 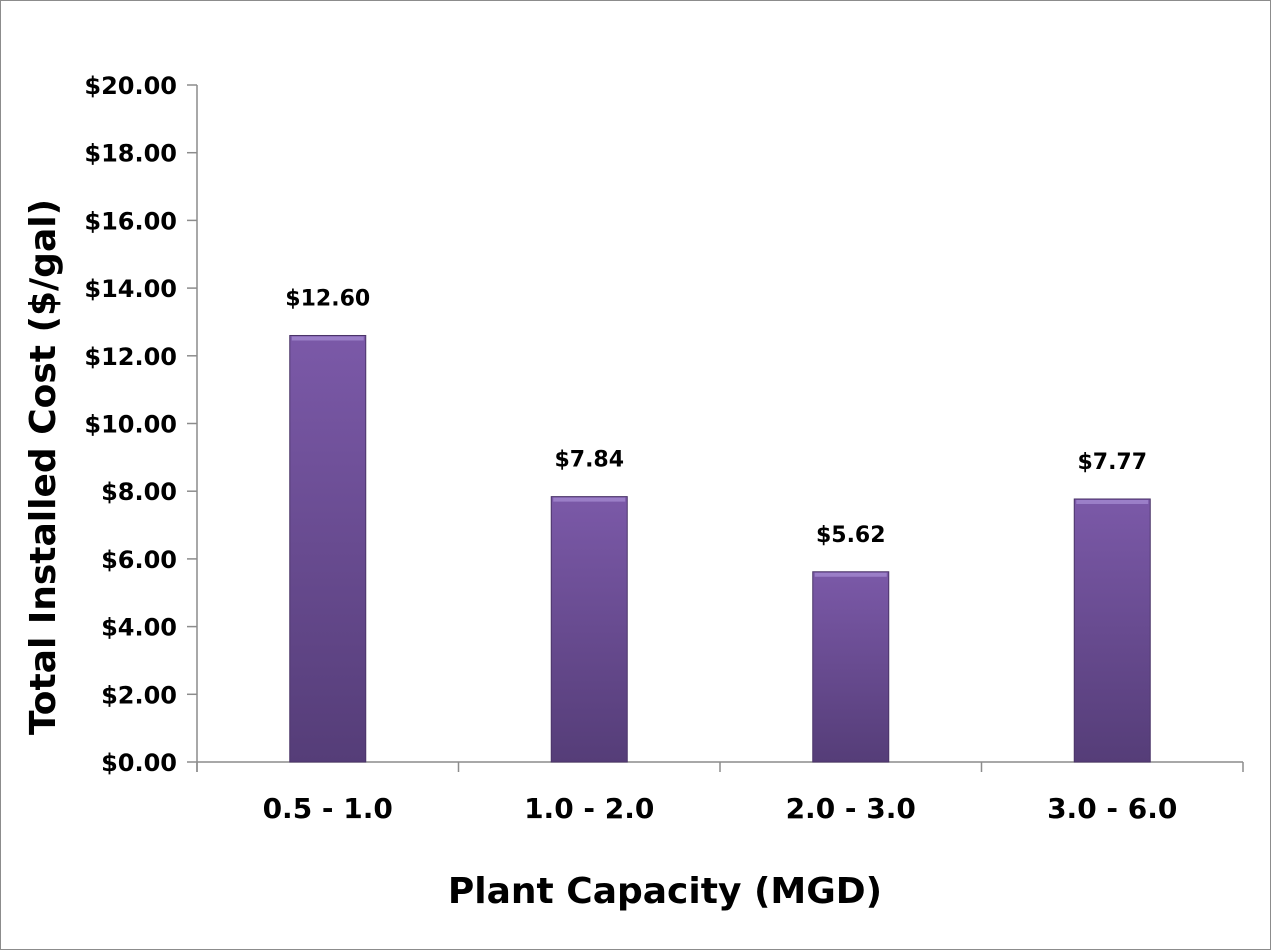 What do you see at coordinates (130, 357) in the screenshot?
I see `y-tick-label: $12.00` at bounding box center [130, 357].